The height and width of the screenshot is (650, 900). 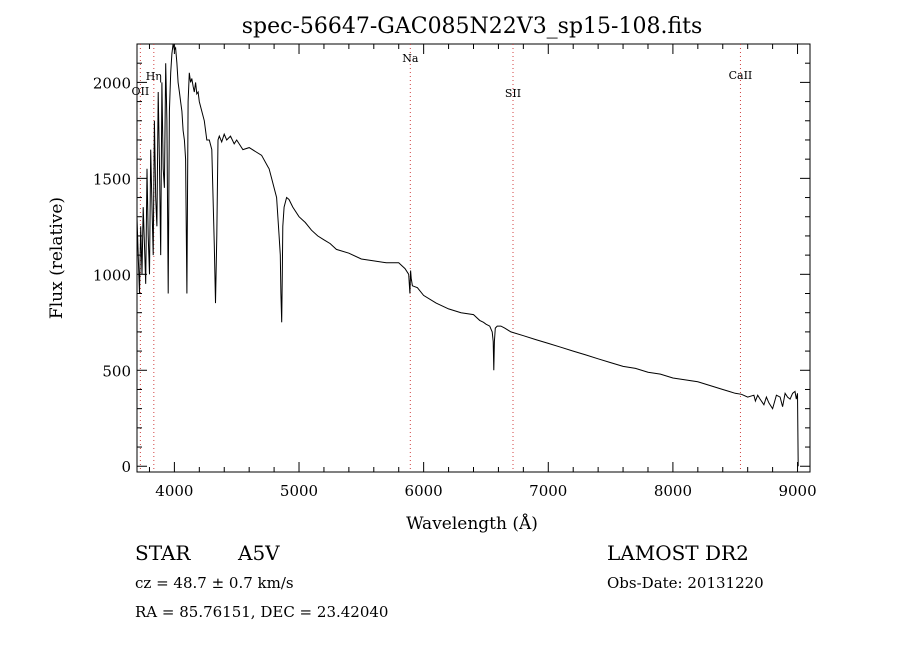 What do you see at coordinates (472, 26) in the screenshot?
I see `chart-title: spec-56647-GAC085N22V3_sp15-108.fits` at bounding box center [472, 26].